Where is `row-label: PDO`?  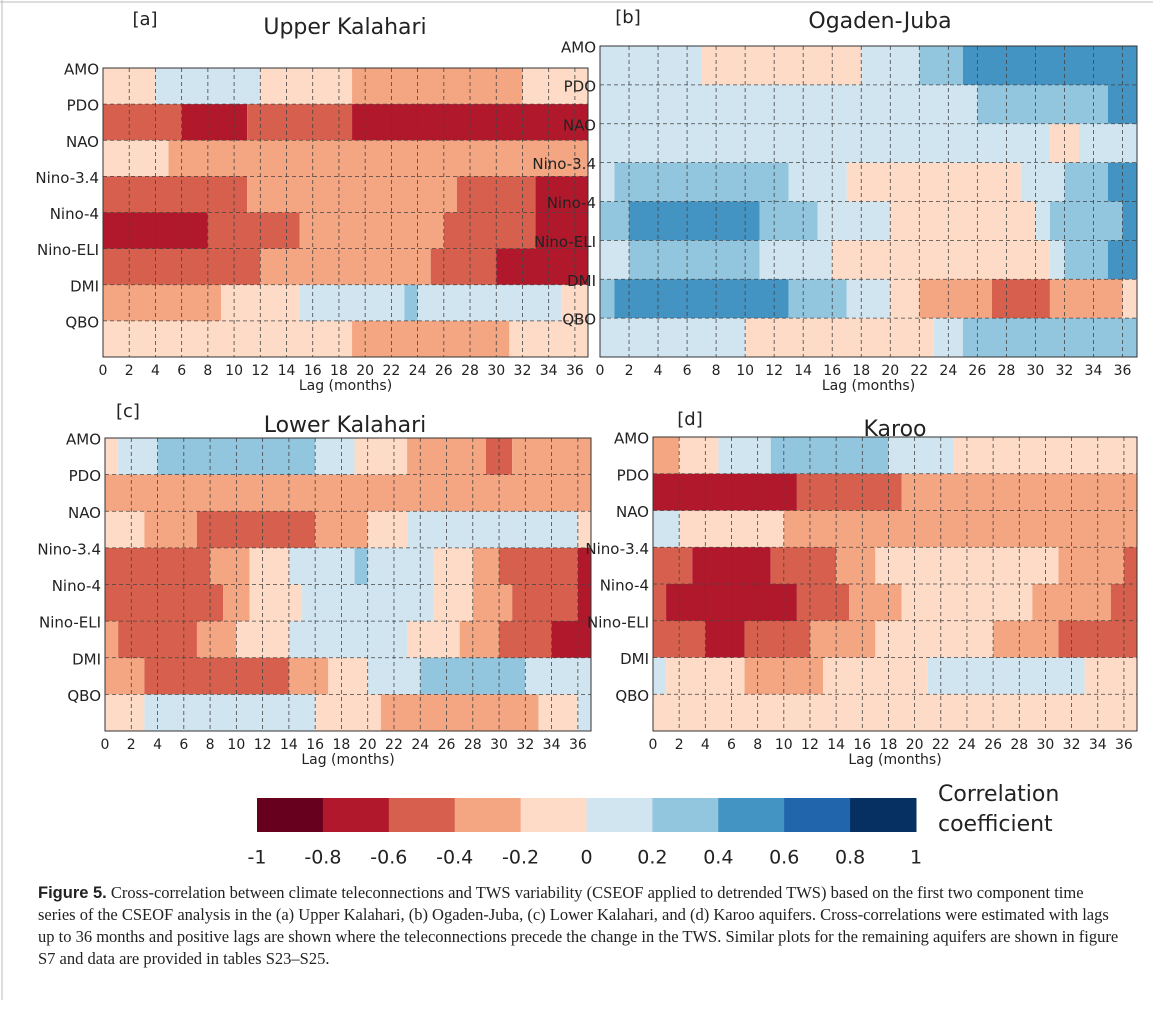
row-label: PDO is located at coordinates (580, 86).